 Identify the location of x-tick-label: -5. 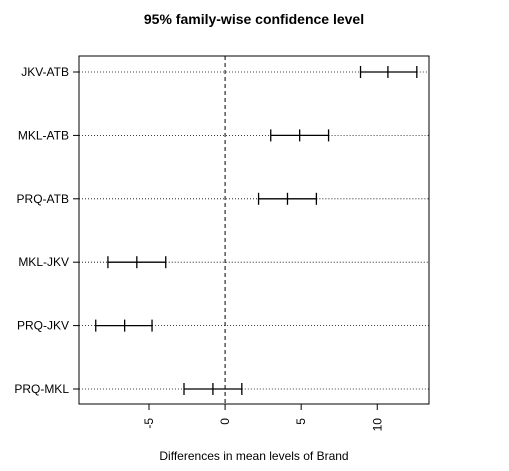
(149, 423).